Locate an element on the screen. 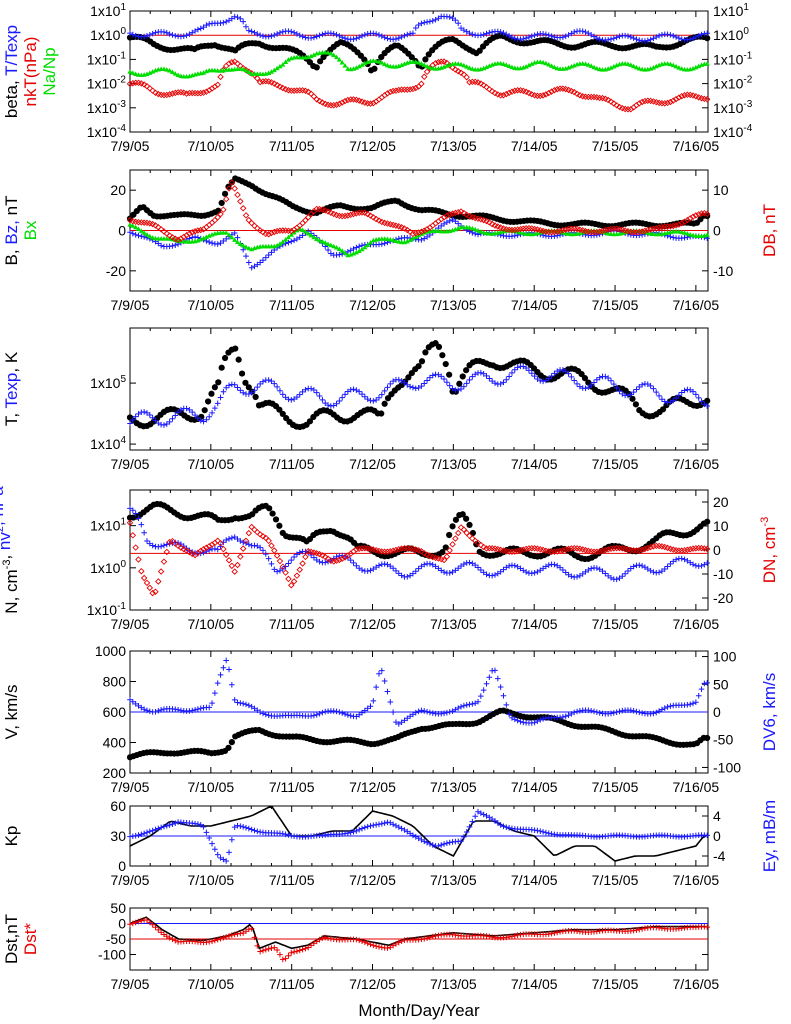 The height and width of the screenshot is (1024, 791). x-tick-label: 7/13/05 is located at coordinates (453, 984).